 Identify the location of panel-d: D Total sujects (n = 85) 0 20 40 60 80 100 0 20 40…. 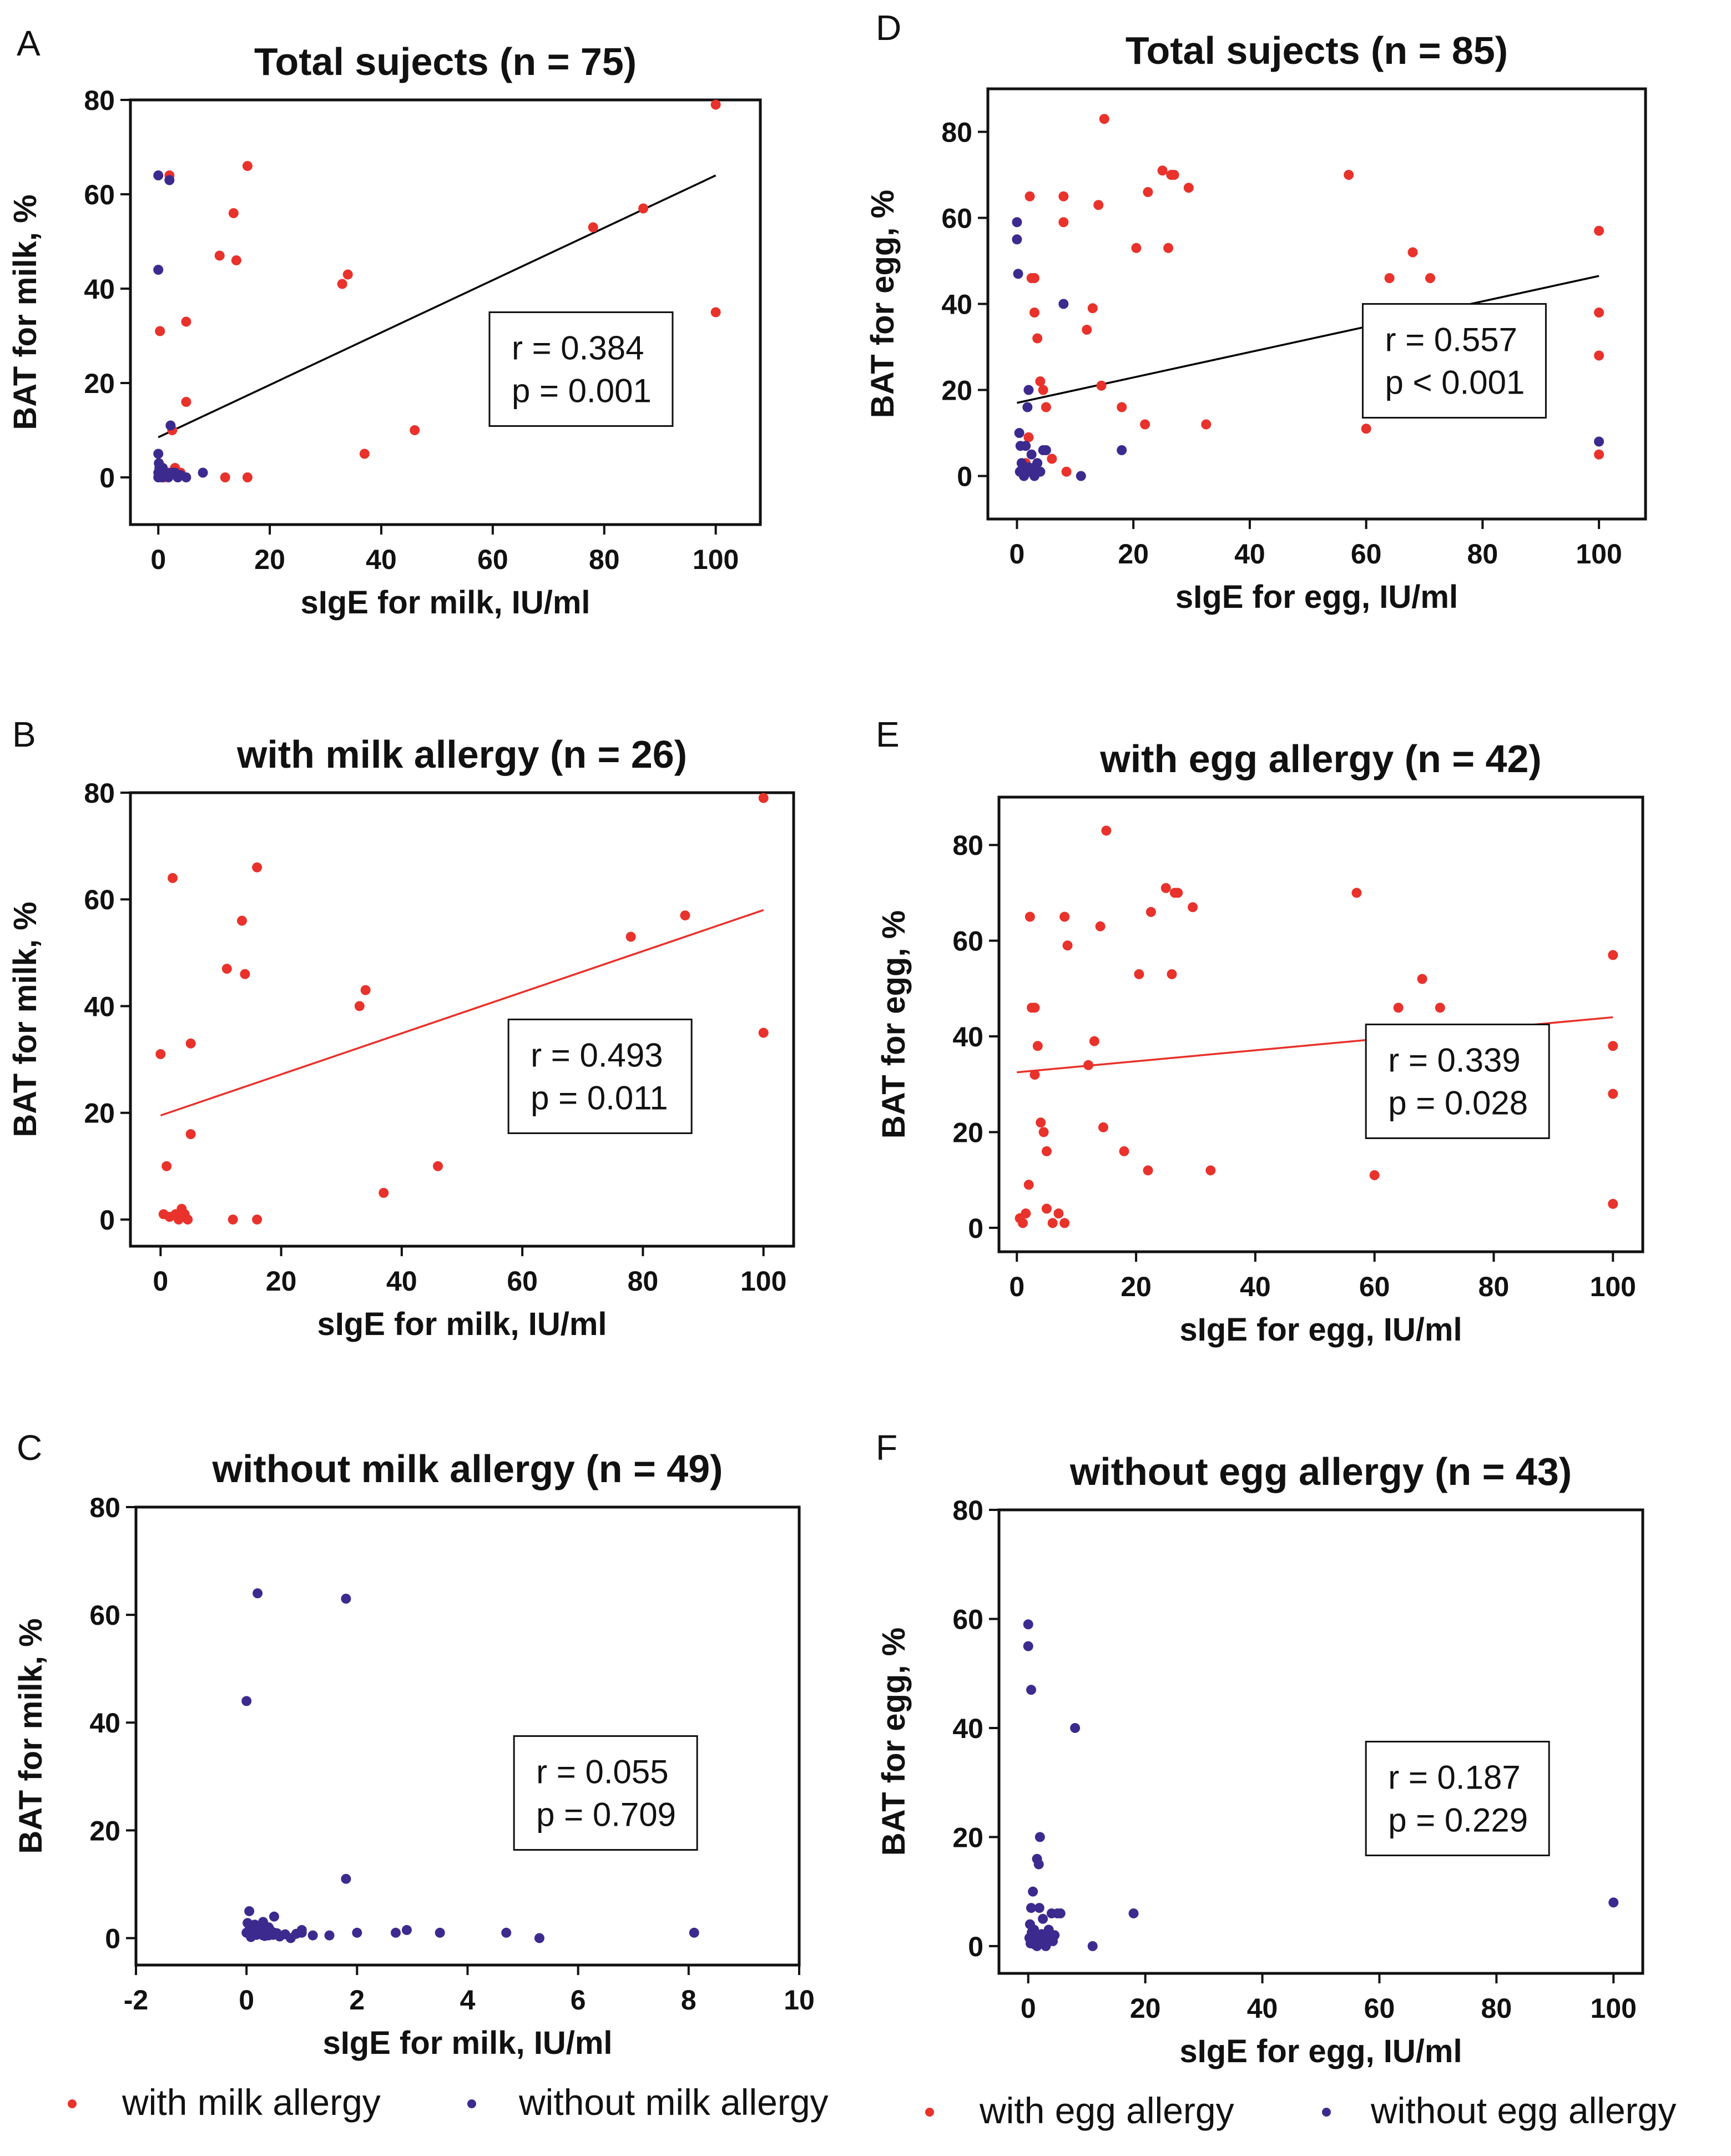
(1256, 311).